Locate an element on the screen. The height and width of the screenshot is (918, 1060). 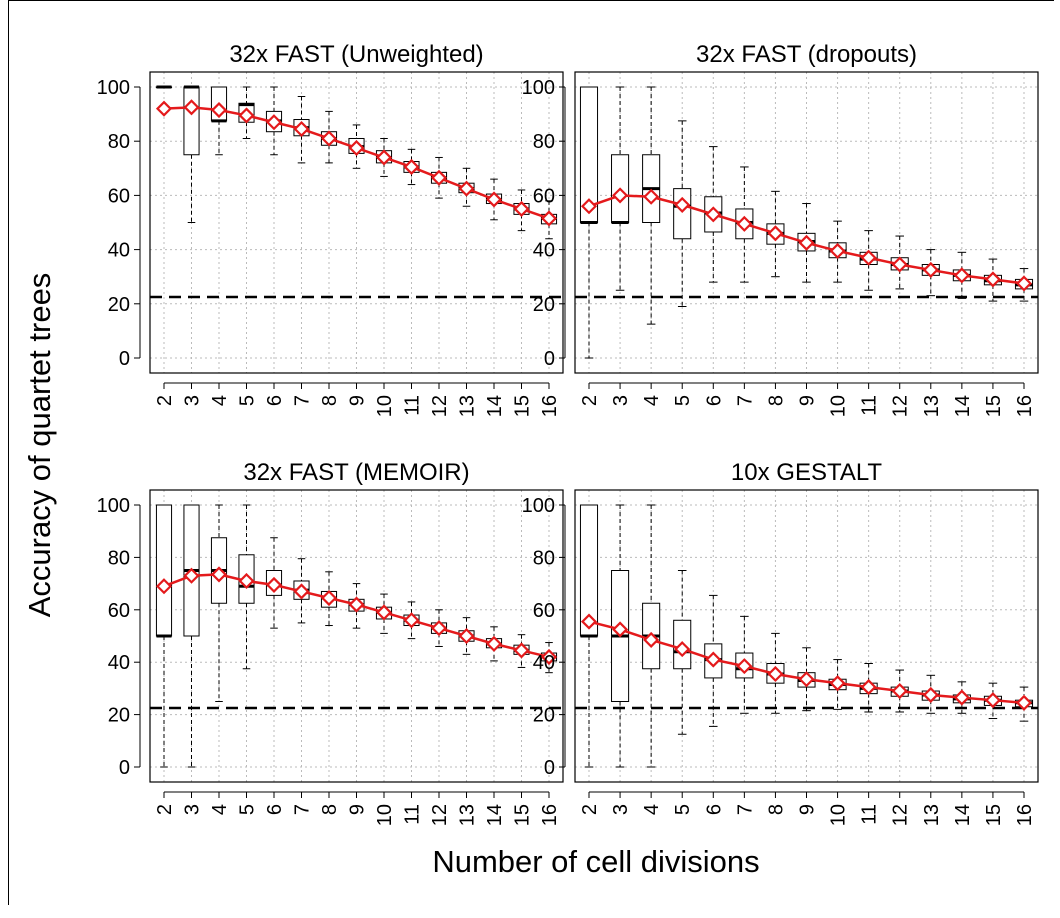
x-tick-label: 4 is located at coordinates (220, 809).